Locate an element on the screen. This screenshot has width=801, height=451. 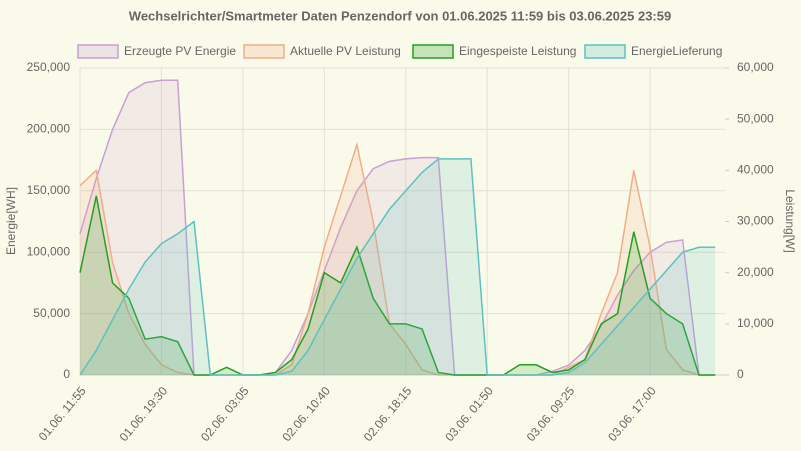
legend-label: Eingespeiste Leistung is located at coordinates (517, 51).